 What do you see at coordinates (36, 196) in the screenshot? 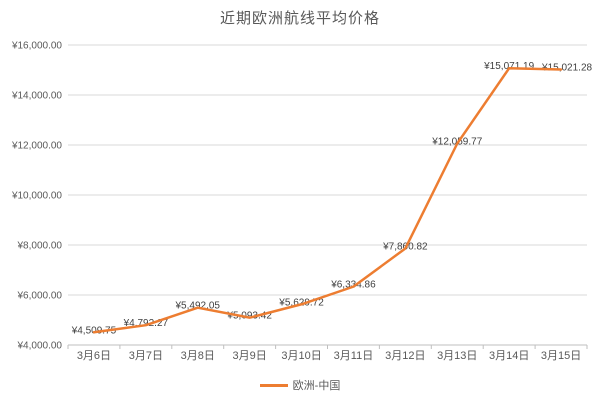
I see `y-axis-tick-label: ¥10,000.00` at bounding box center [36, 196].